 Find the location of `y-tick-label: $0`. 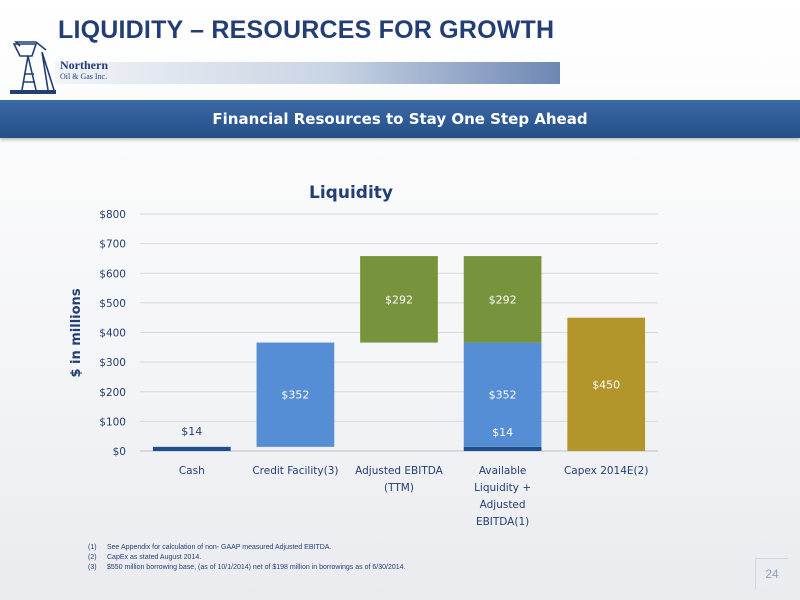

y-tick-label: $0 is located at coordinates (119, 452).